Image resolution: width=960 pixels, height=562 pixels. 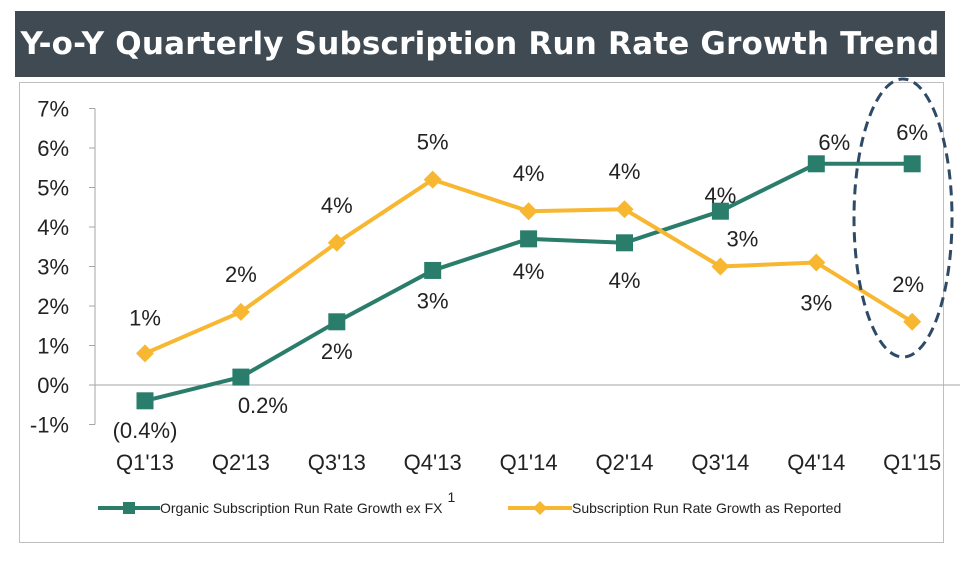 What do you see at coordinates (49, 425) in the screenshot?
I see `y-tick-label: -1%` at bounding box center [49, 425].